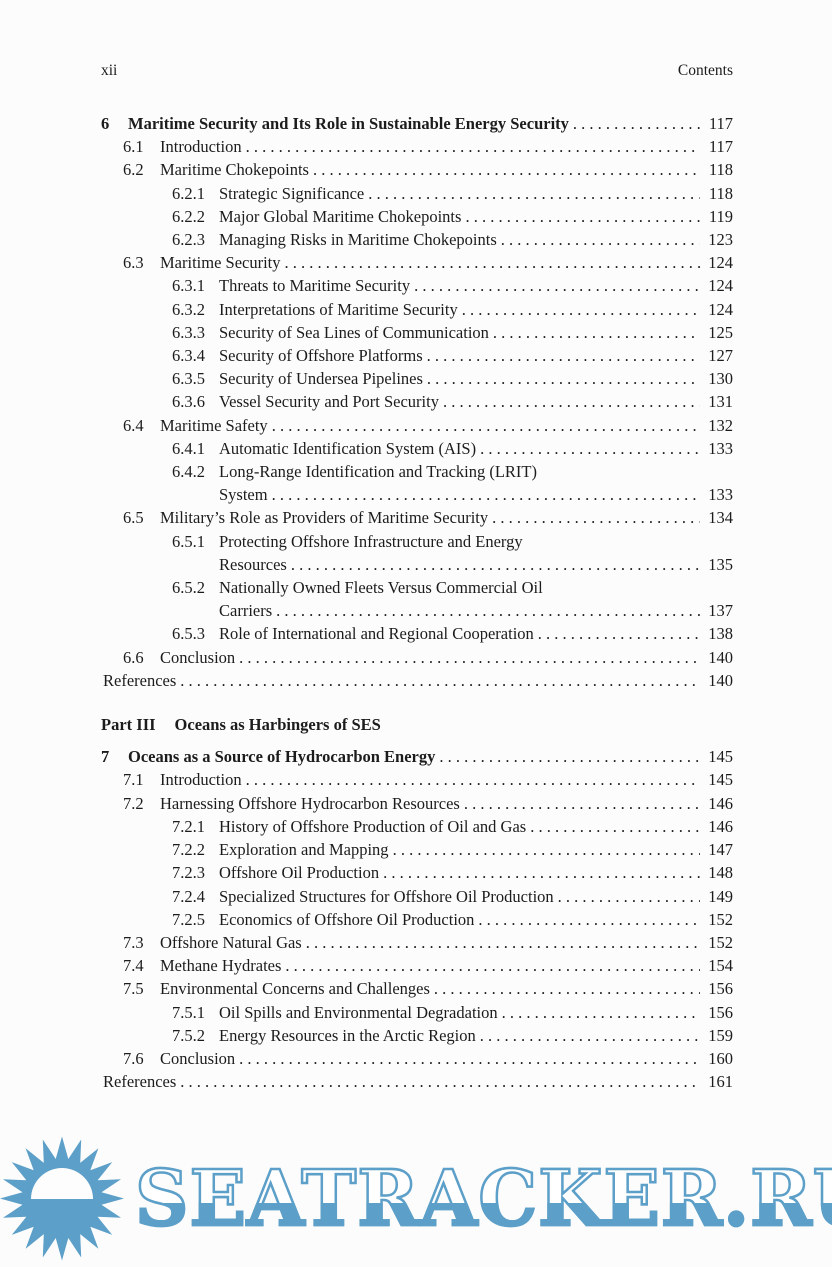 Image resolution: width=832 pixels, height=1267 pixels. What do you see at coordinates (133, 942) in the screenshot?
I see `entry-number: 7.3` at bounding box center [133, 942].